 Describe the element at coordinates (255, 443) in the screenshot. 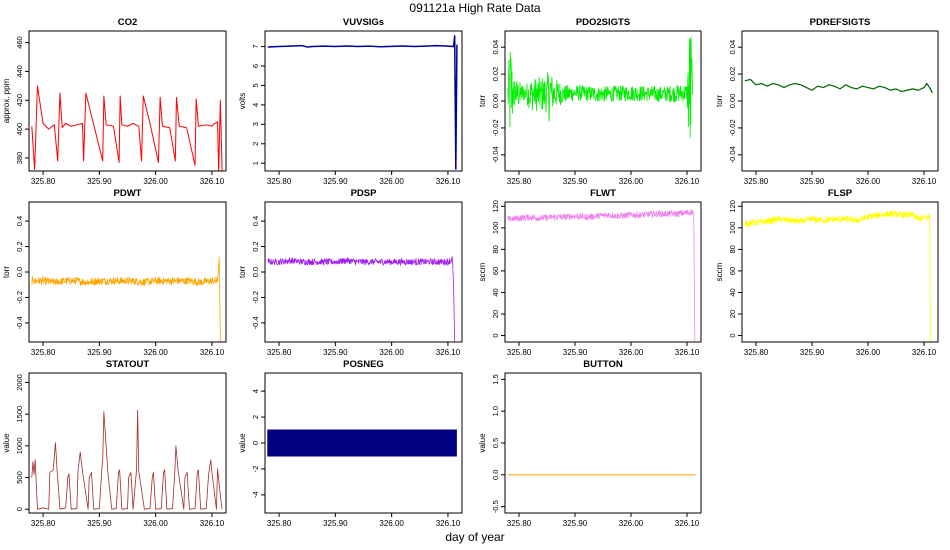

I see `y-tick-label-posneg: 0` at that location.